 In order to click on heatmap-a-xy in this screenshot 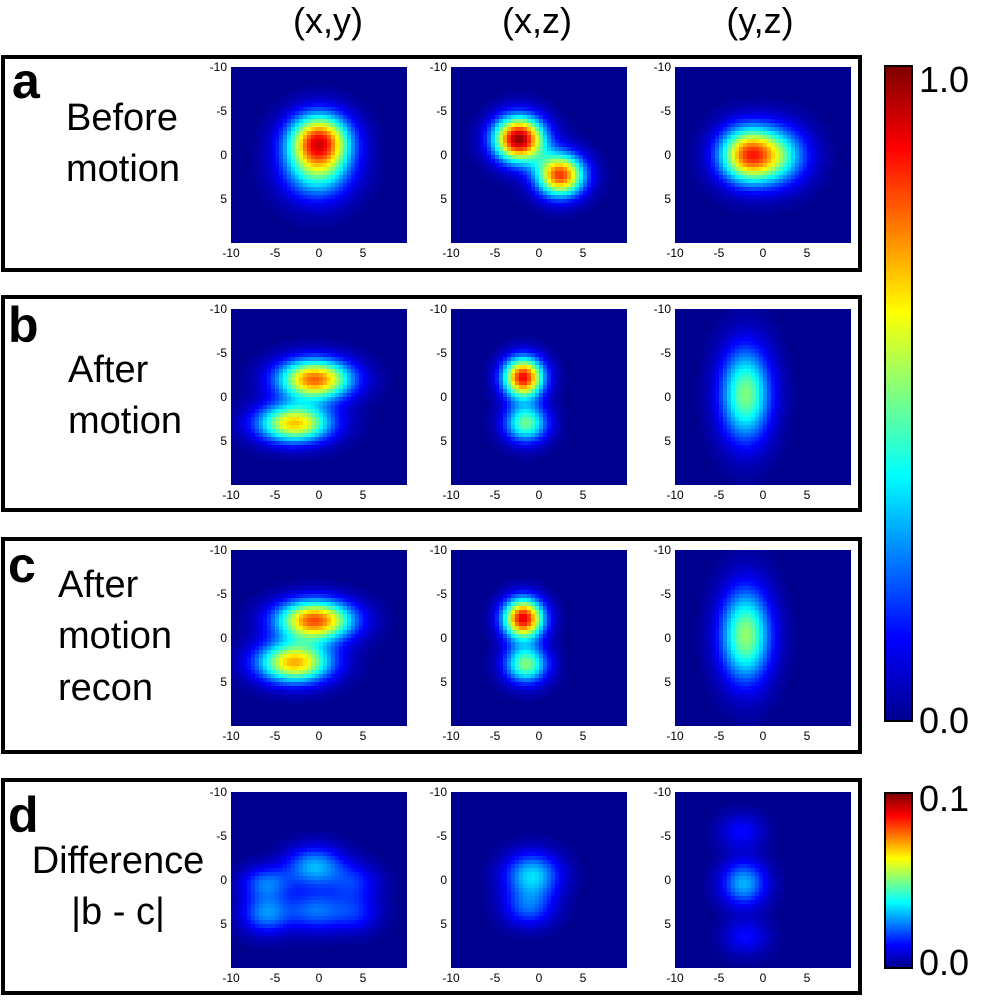, I will do `click(319, 155)`.